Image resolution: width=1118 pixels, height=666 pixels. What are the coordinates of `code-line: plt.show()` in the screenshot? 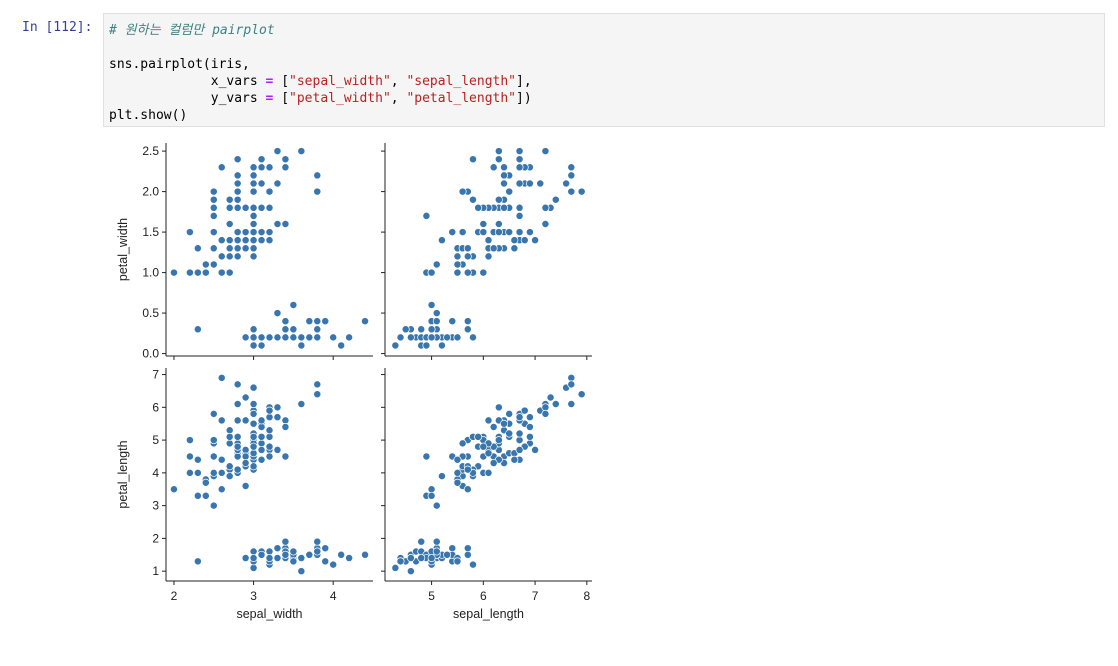 It's located at (320, 115).